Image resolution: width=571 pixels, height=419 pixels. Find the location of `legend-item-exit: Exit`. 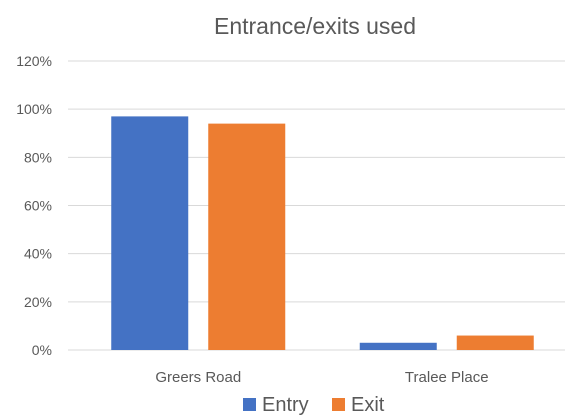

legend-item-exit: Exit is located at coordinates (358, 405).